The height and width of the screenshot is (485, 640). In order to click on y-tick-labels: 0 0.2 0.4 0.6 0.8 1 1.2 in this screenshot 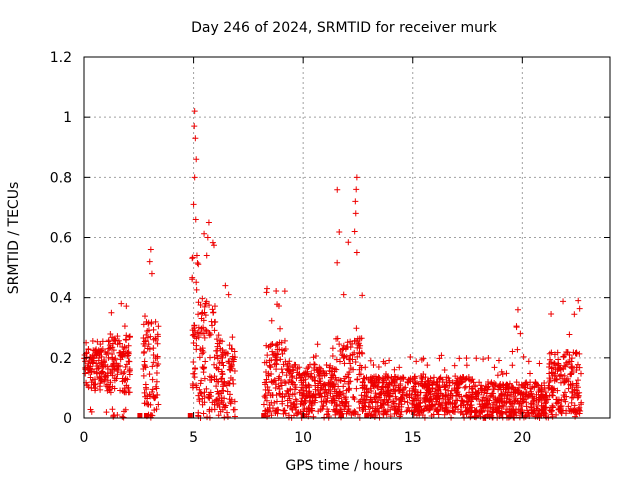, I will do `click(61, 238)`.